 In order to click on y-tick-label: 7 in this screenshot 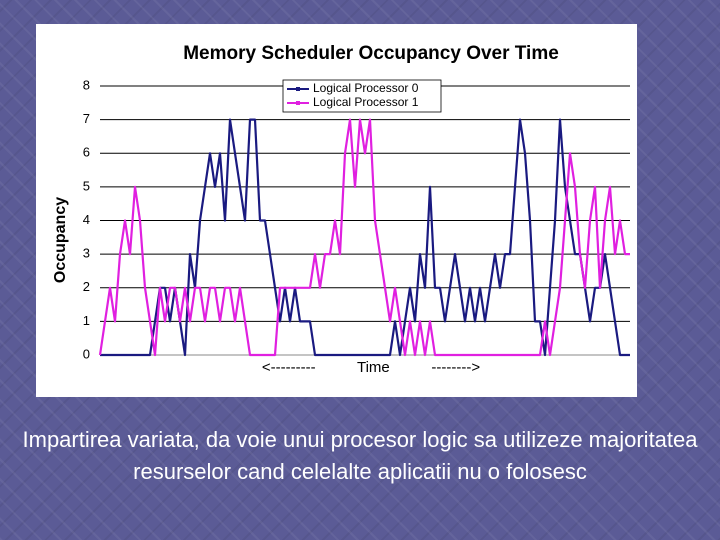, I will do `click(86, 118)`.